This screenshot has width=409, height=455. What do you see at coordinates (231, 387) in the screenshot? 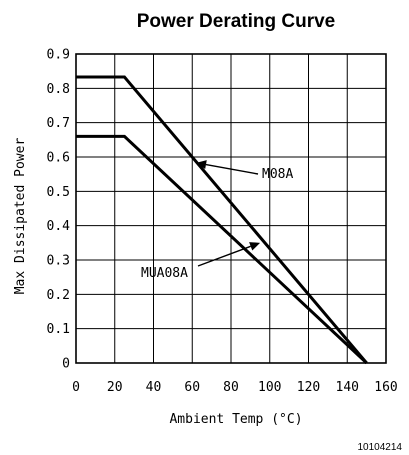
I see `x-tick-label: 80` at bounding box center [231, 387].